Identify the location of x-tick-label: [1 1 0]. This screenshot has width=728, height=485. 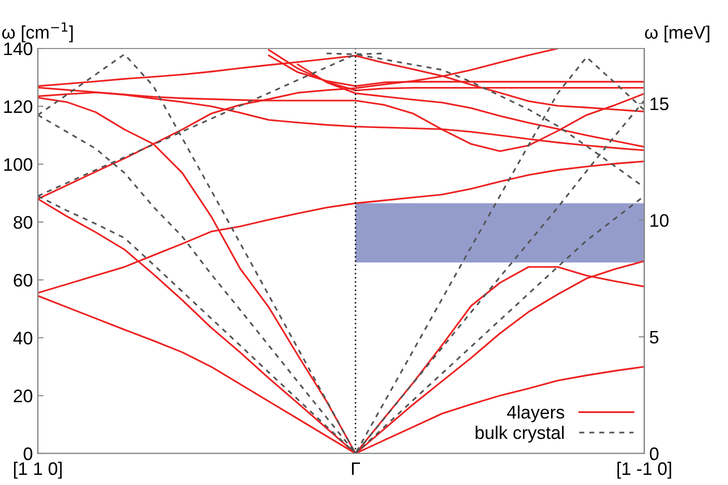
(38, 470).